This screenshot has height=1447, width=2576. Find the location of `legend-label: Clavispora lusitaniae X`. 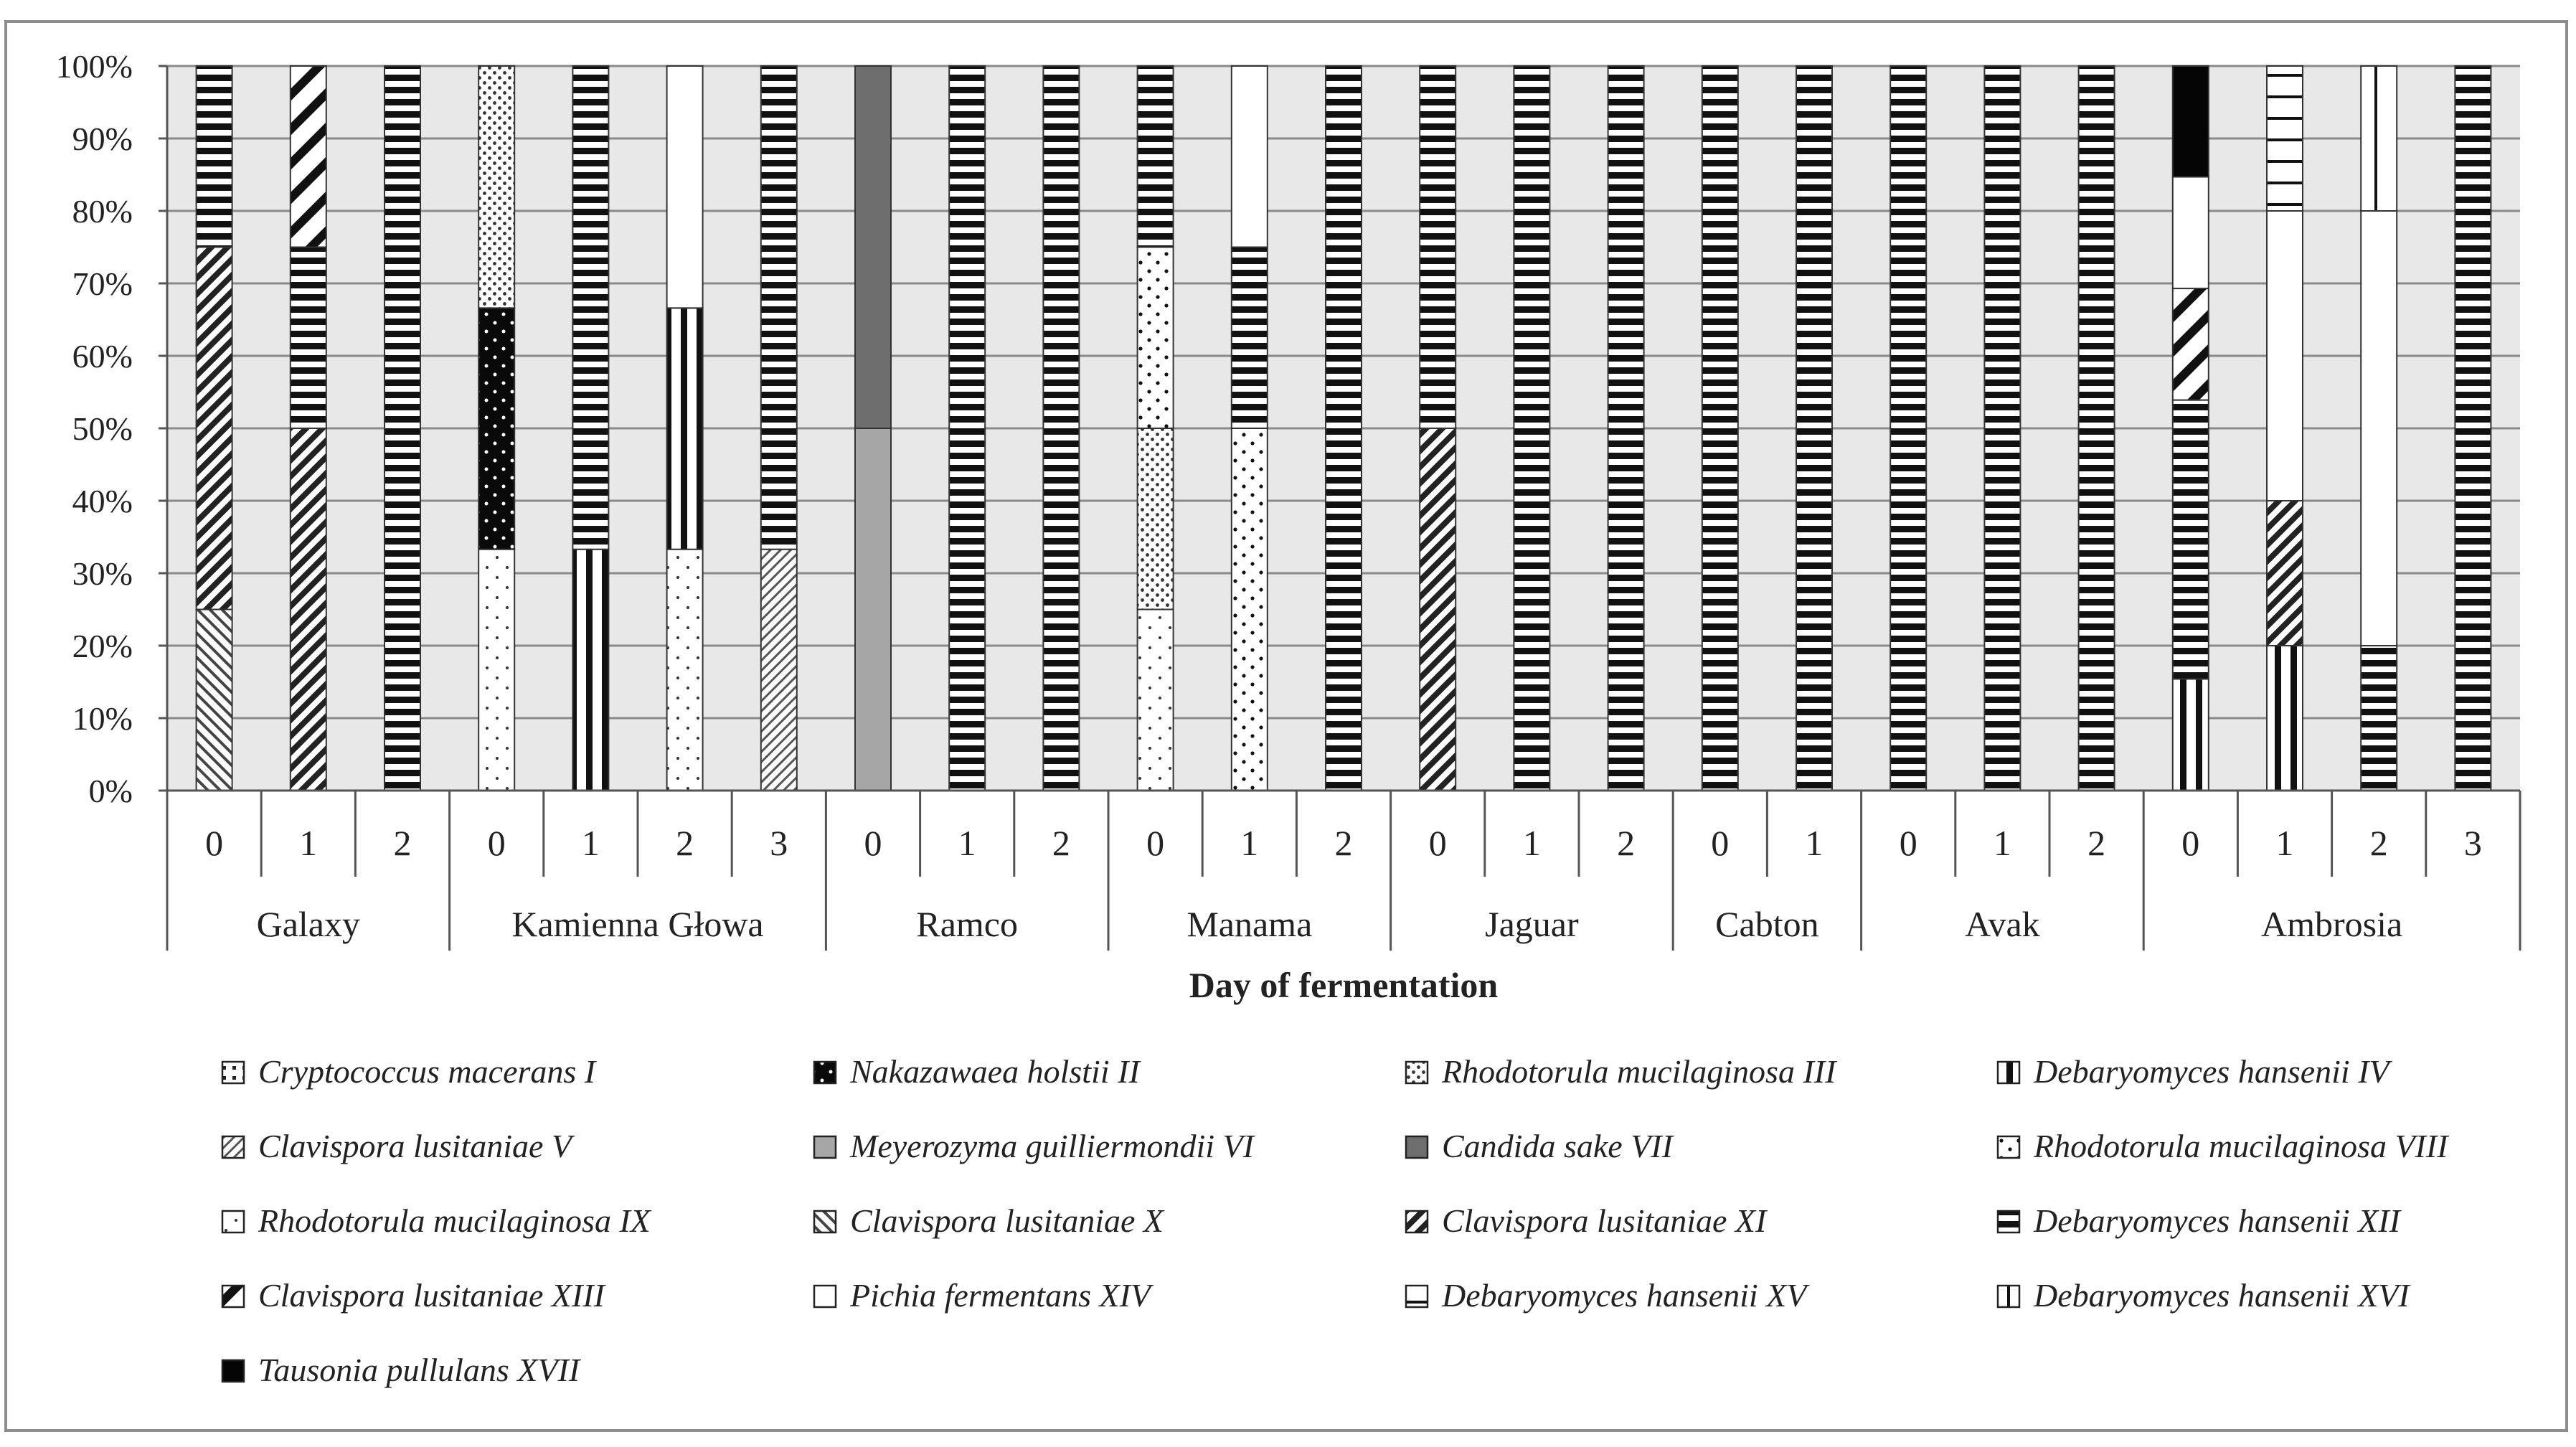

legend-label: Clavispora lusitaniae X is located at coordinates (1007, 1220).